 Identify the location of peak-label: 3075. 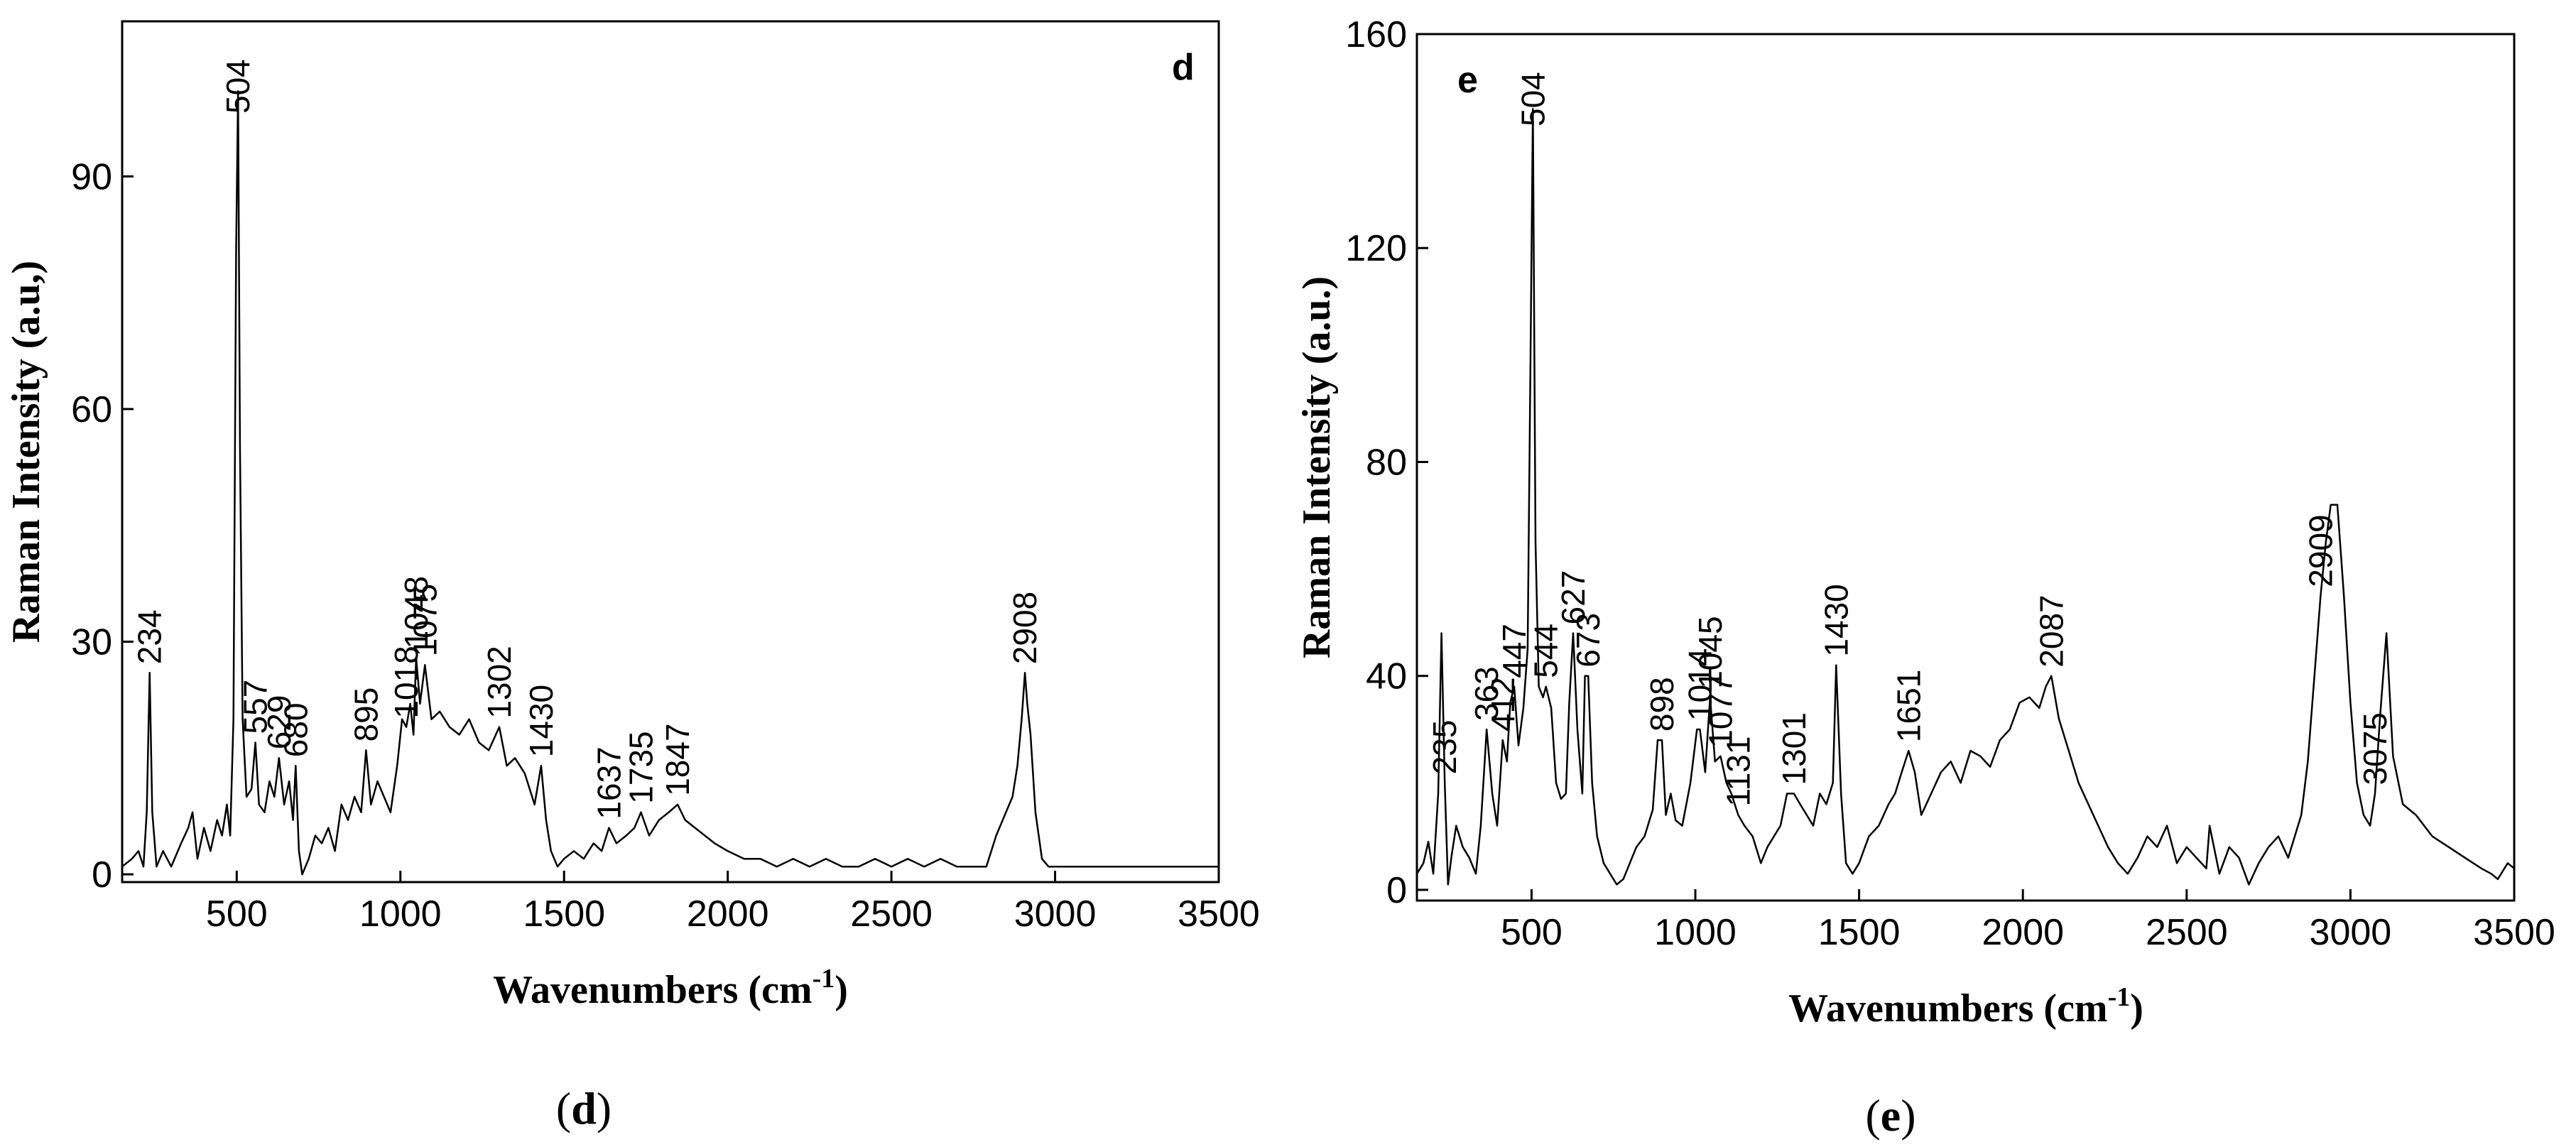
(2375, 748).